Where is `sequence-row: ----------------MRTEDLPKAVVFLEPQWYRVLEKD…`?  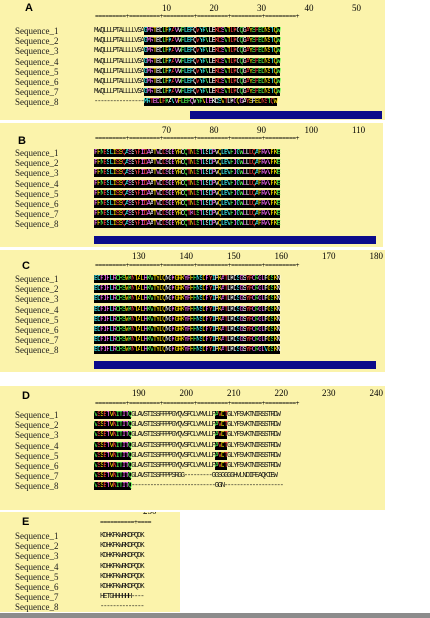
sequence-row: ----------------MRTEDLPKAVVFLEPQWYRVLEKD… is located at coordinates (186, 102).